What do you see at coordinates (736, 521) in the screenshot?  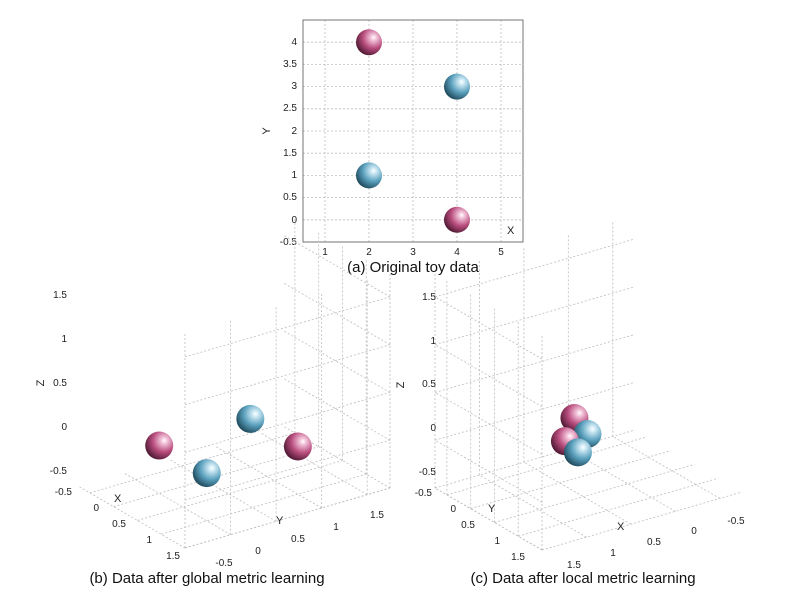 I see `c-xtick: -0.5` at bounding box center [736, 521].